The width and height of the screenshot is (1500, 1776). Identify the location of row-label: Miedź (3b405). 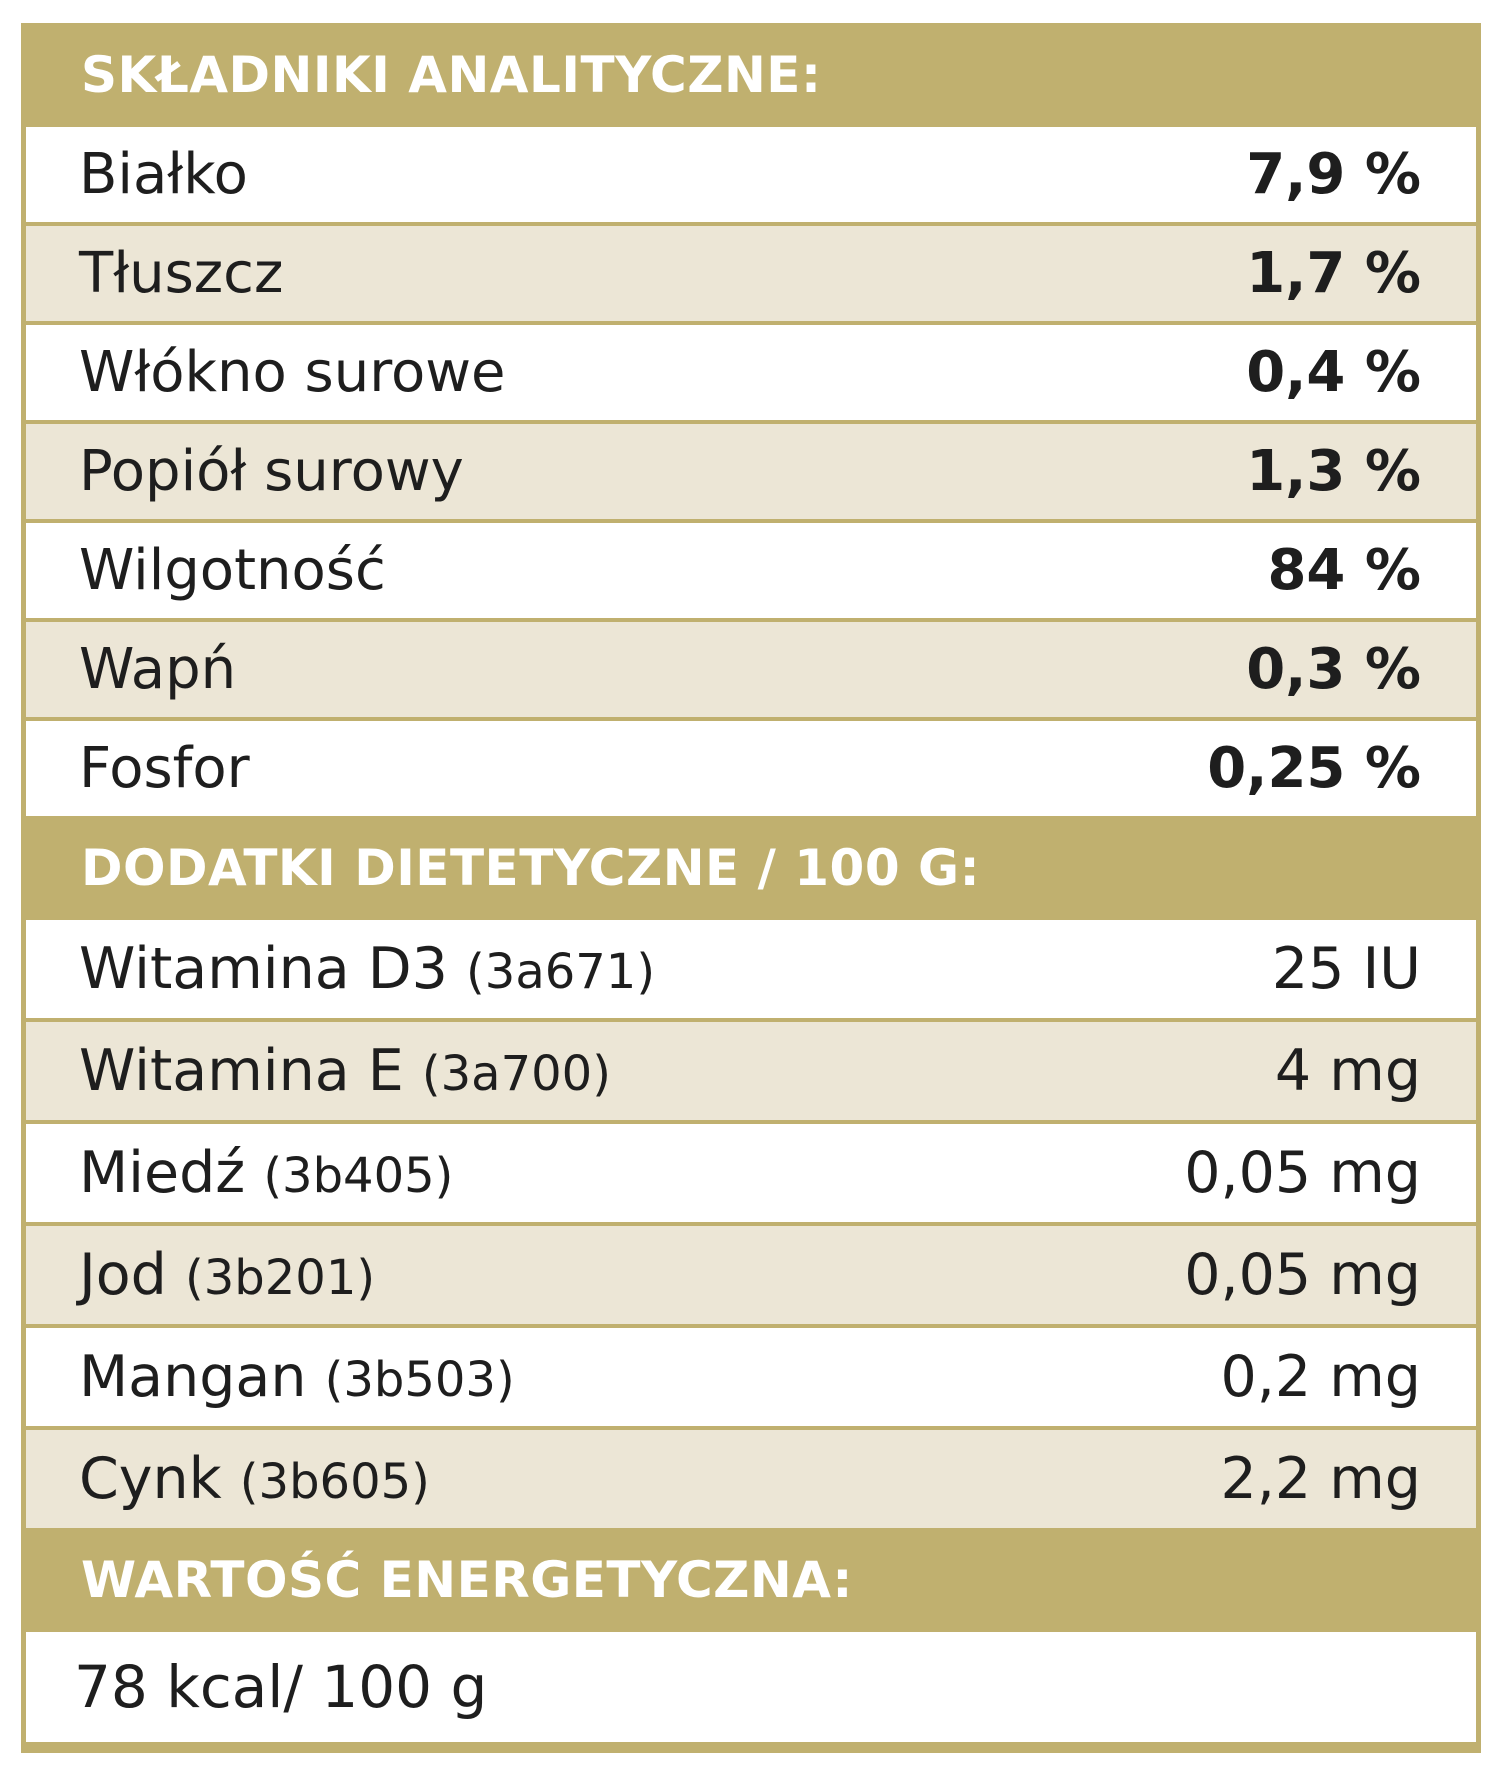
(266, 1173).